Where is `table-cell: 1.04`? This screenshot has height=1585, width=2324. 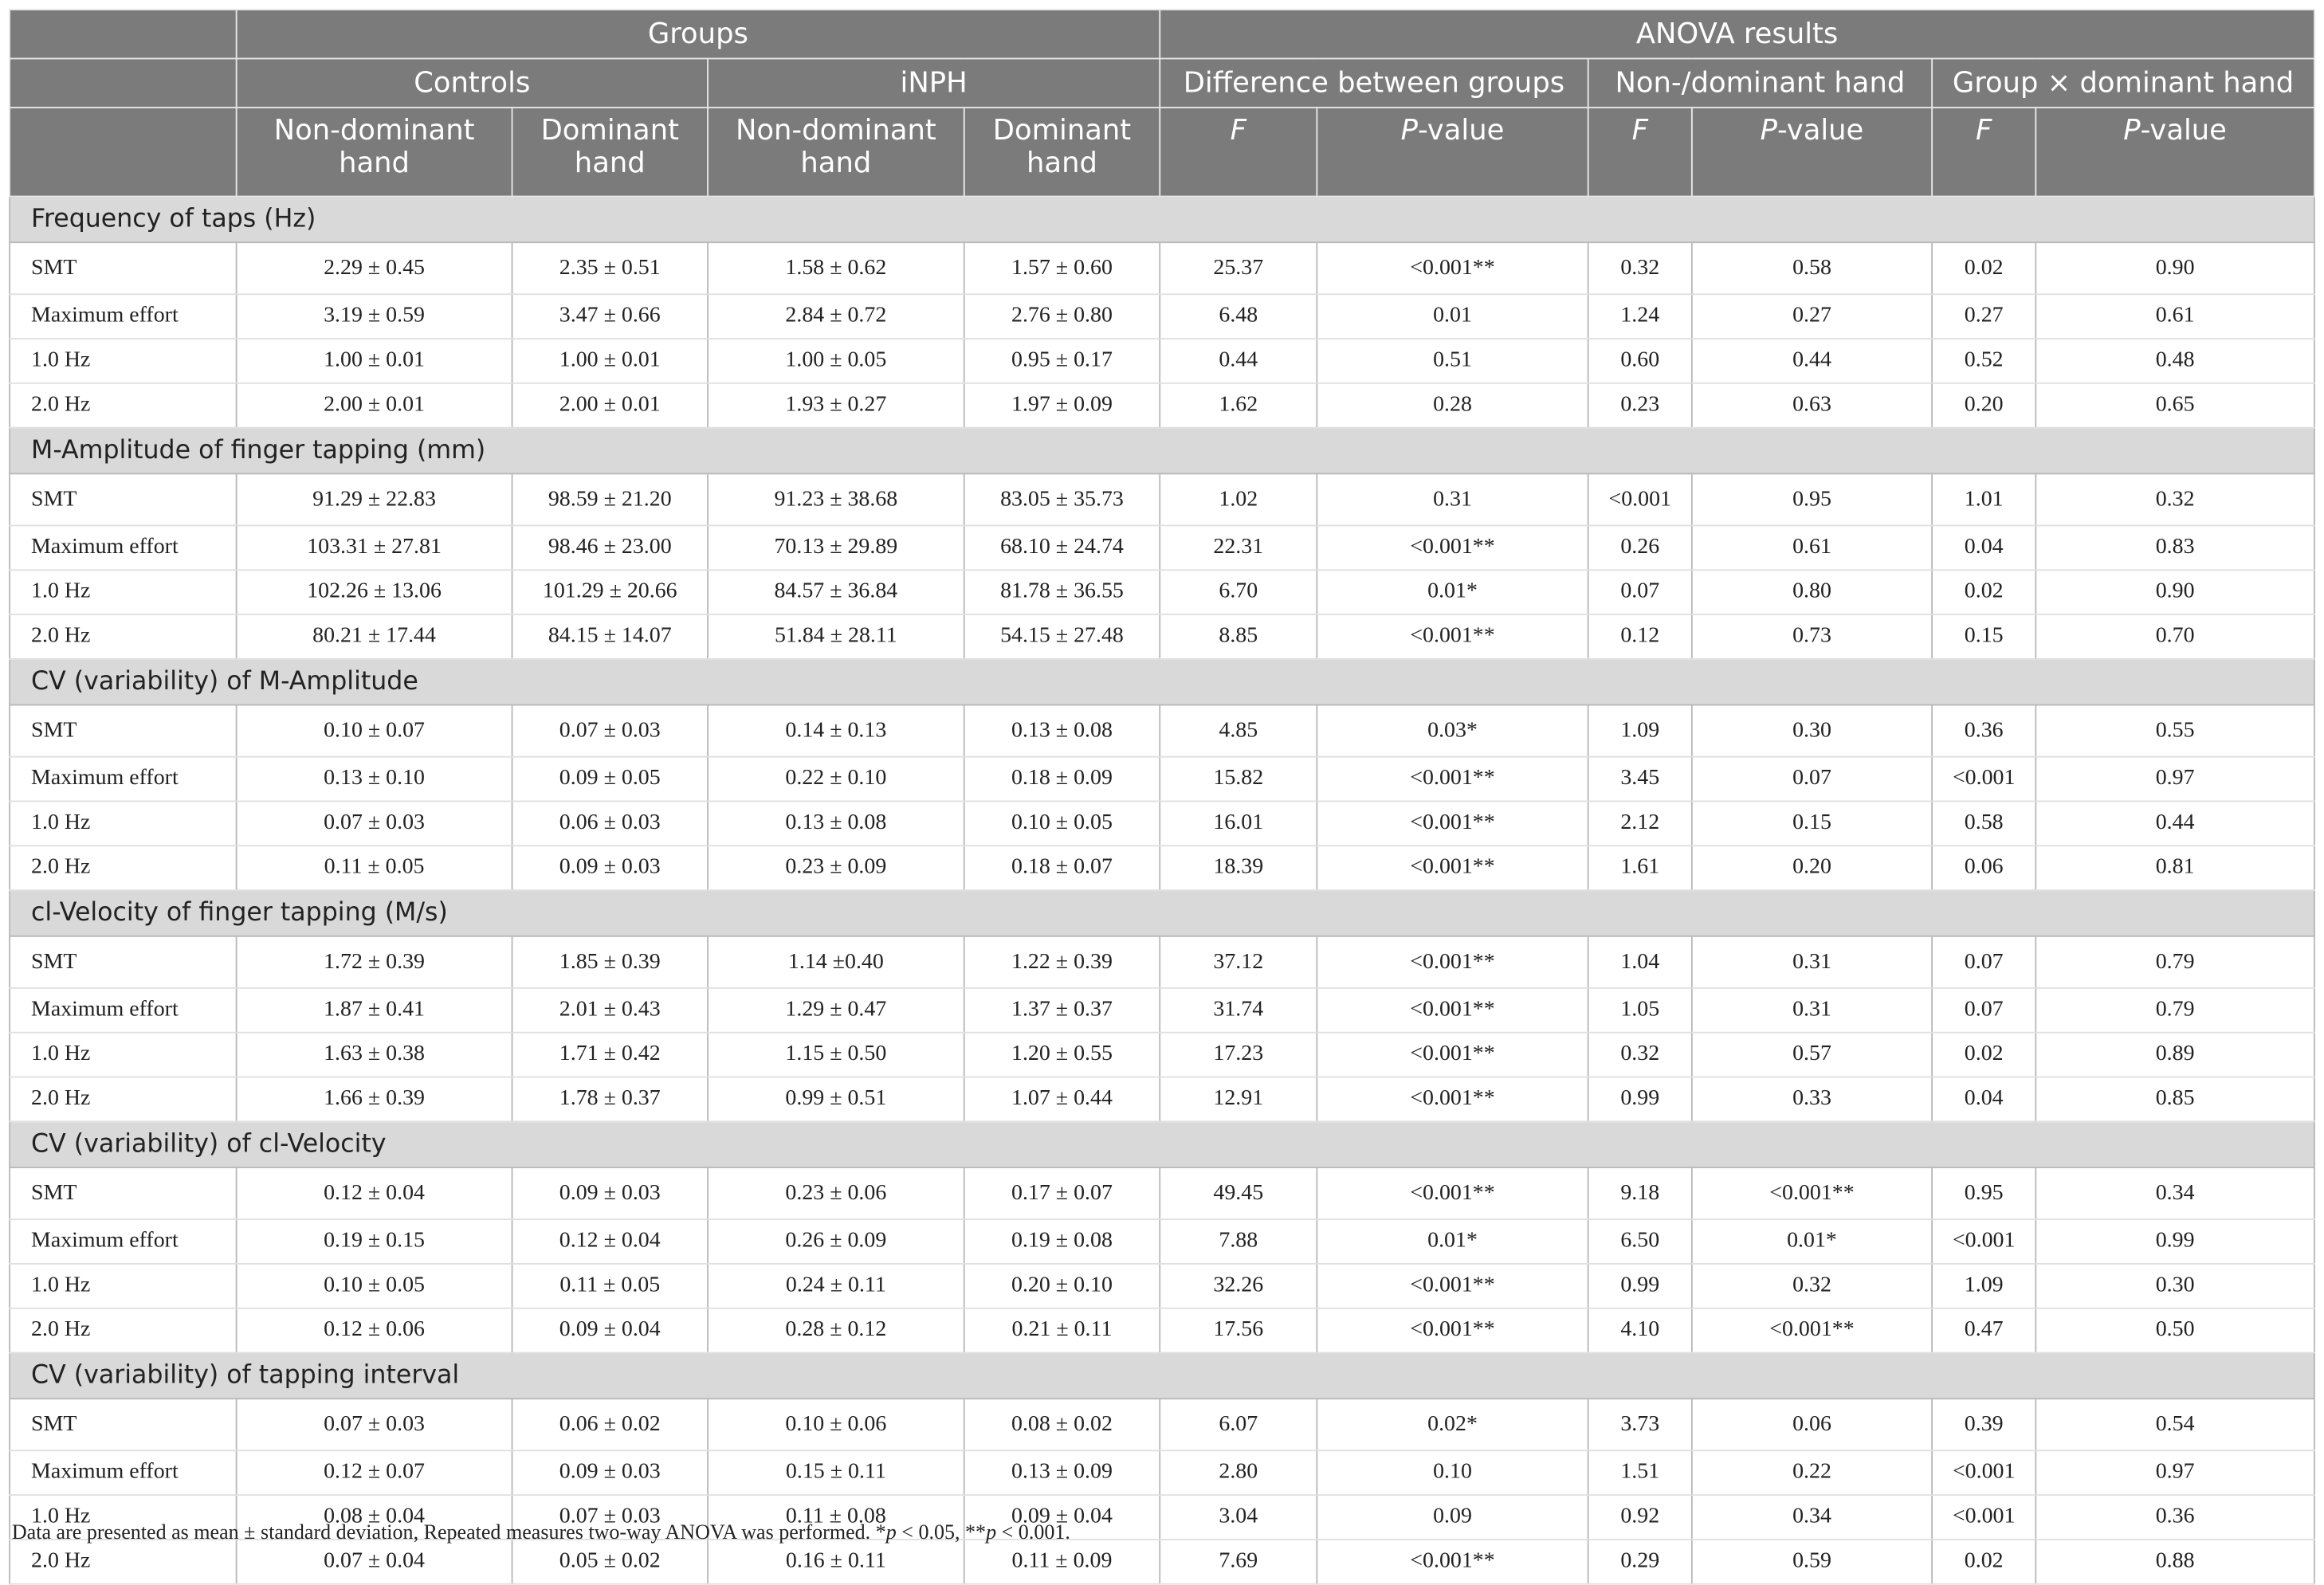
table-cell: 1.04 is located at coordinates (1640, 962).